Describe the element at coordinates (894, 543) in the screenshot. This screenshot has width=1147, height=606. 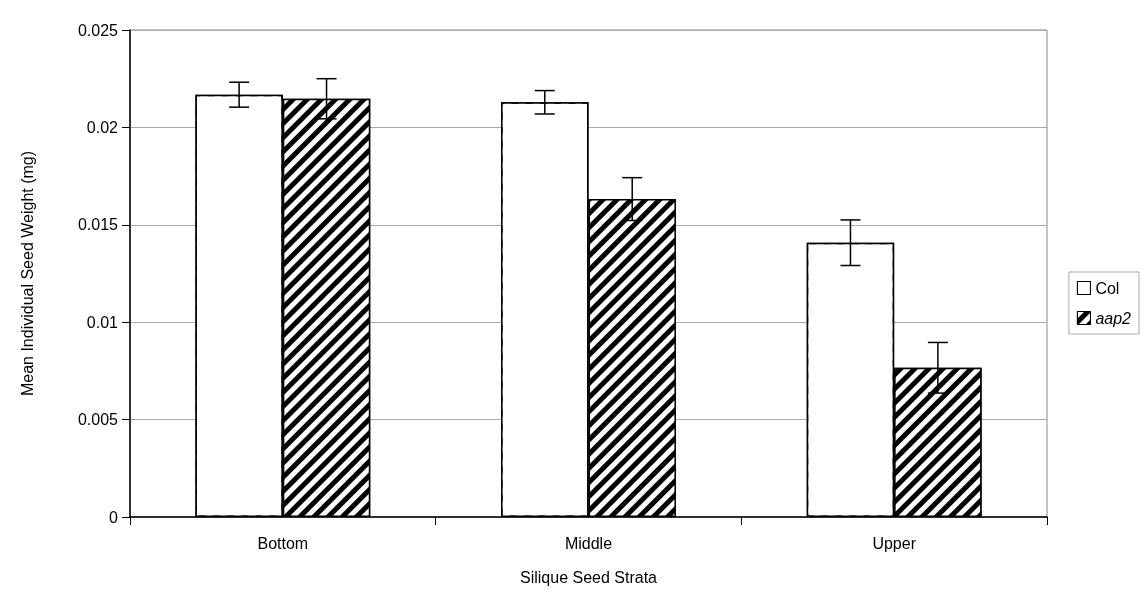
I see `x-tick-label: Upper` at that location.